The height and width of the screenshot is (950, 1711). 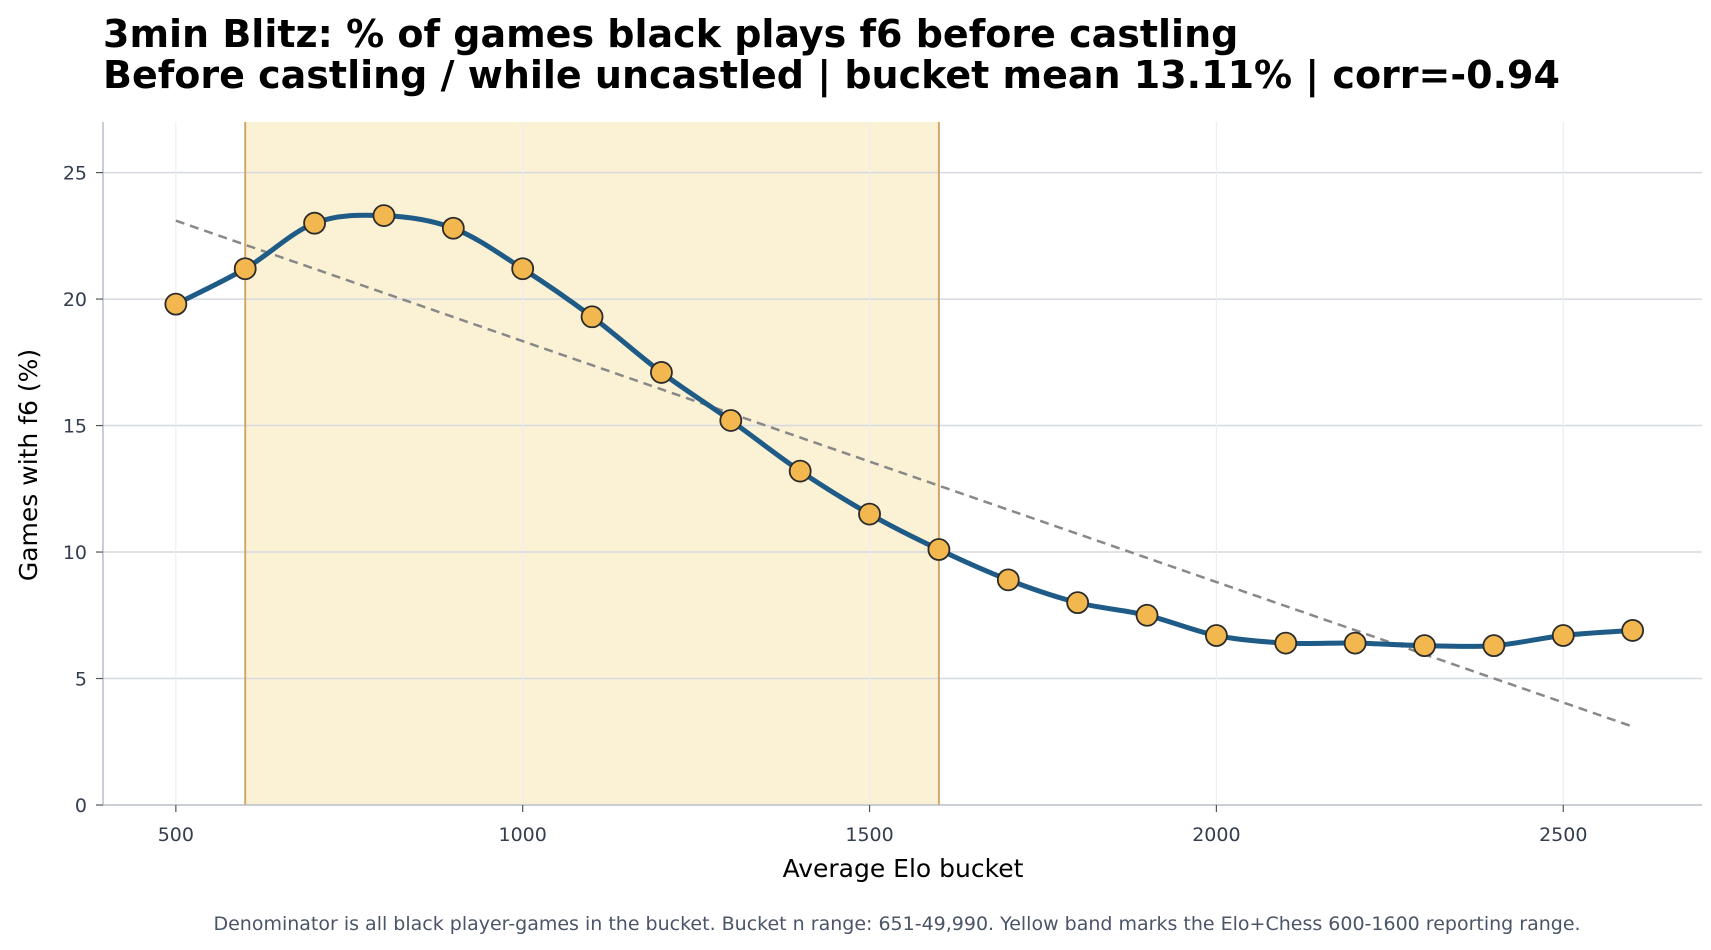 I want to click on y-tick-label: 25, so click(x=75, y=174).